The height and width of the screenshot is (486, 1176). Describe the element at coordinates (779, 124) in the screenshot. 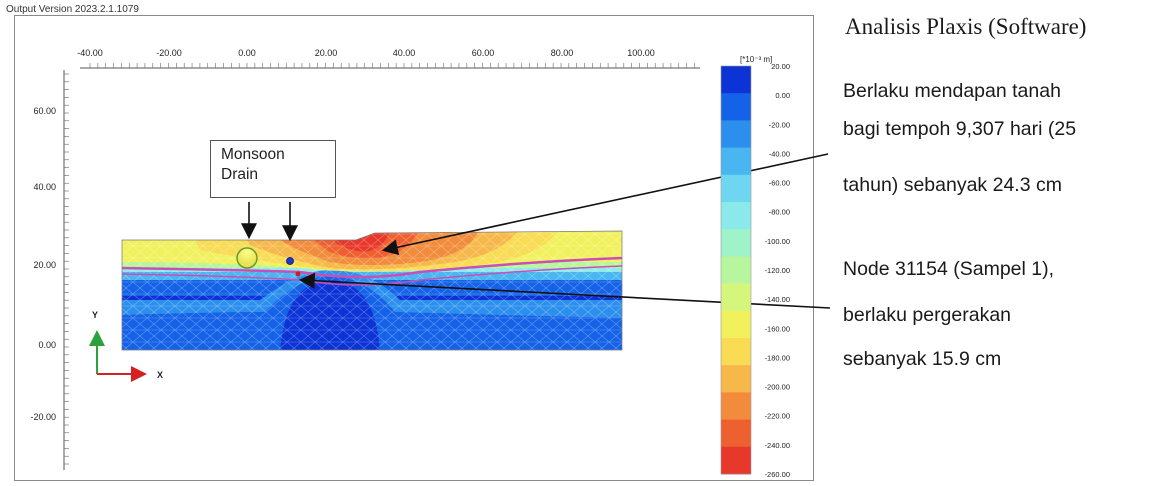

I see `legend-value-label: -20.00` at that location.